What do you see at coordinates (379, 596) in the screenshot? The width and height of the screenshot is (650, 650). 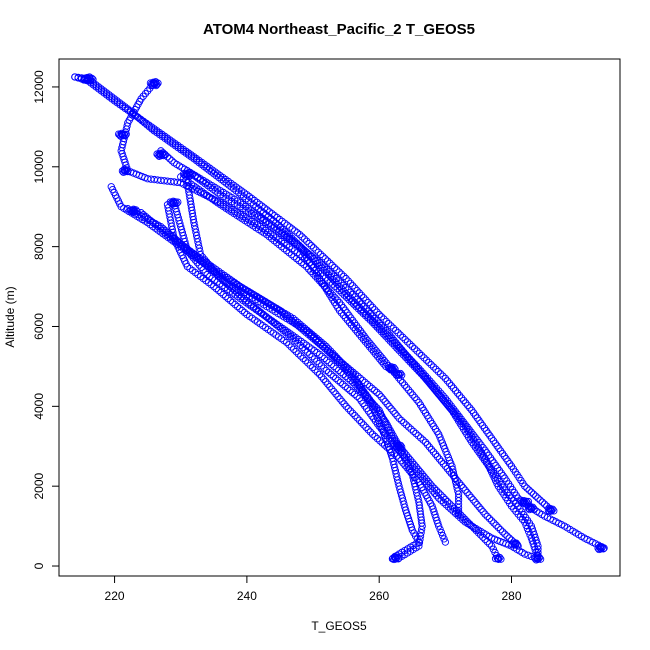 I see `x-tick-label: 260` at bounding box center [379, 596].